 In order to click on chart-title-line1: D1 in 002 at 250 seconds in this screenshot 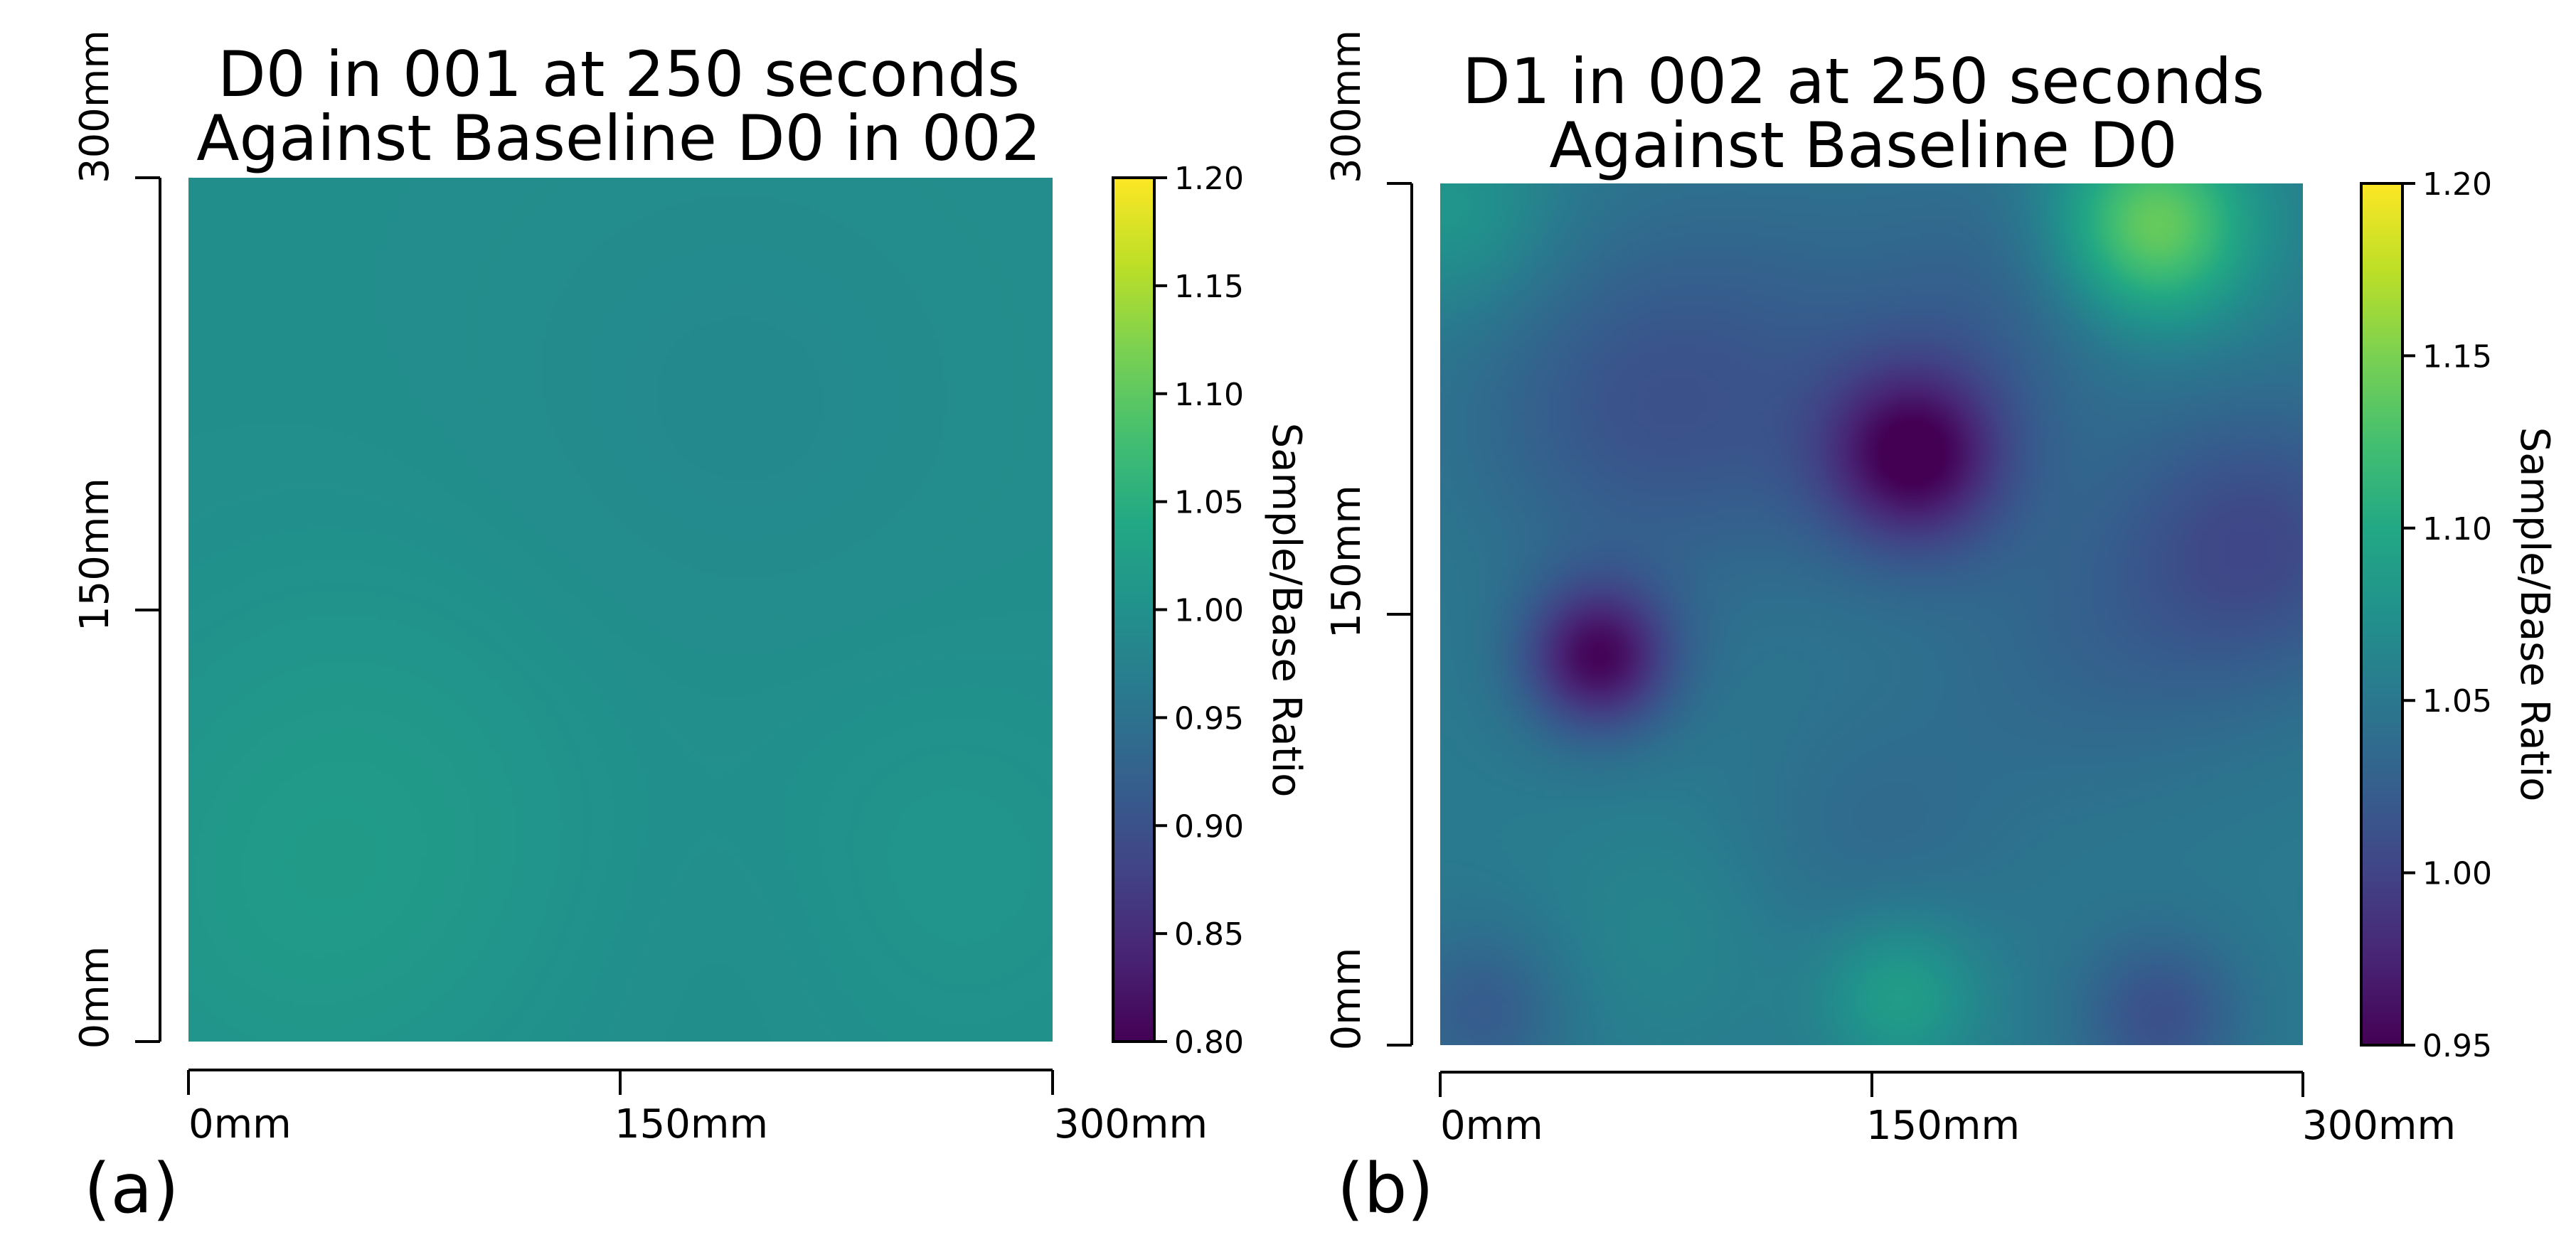, I will do `click(1863, 81)`.